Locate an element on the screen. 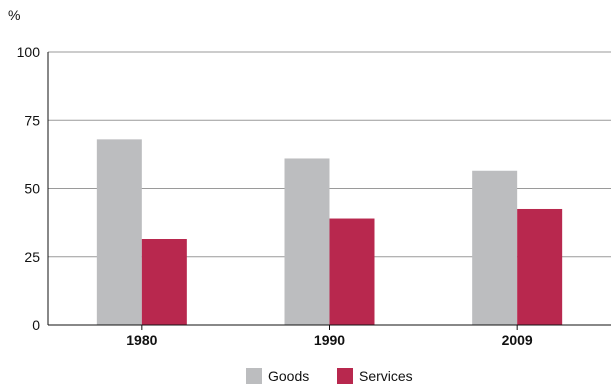  legend: Goods Services is located at coordinates (329, 376).